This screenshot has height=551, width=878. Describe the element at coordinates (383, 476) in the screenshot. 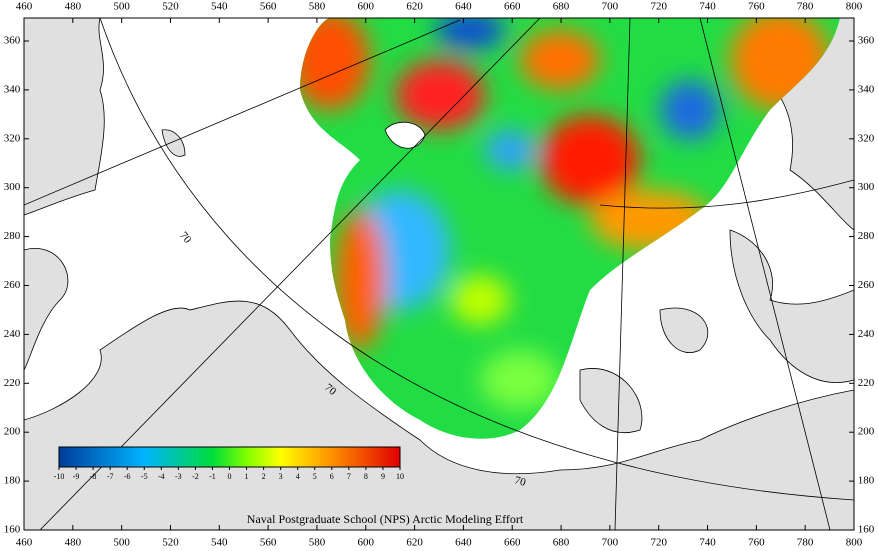

I see `colorbar-tick-label: 9` at that location.